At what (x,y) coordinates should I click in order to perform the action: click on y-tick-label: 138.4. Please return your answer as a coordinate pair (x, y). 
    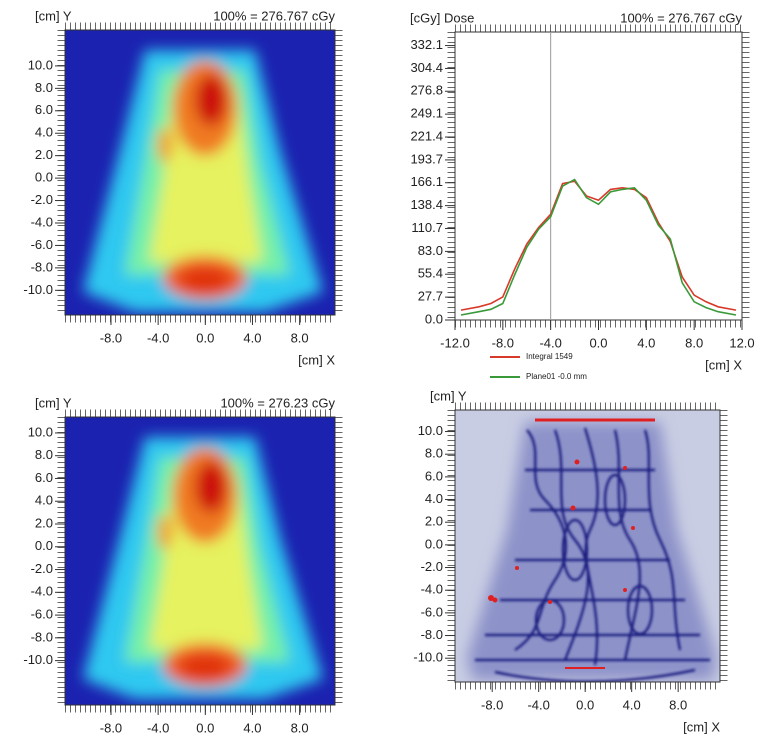
    Looking at the image, I should click on (426, 204).